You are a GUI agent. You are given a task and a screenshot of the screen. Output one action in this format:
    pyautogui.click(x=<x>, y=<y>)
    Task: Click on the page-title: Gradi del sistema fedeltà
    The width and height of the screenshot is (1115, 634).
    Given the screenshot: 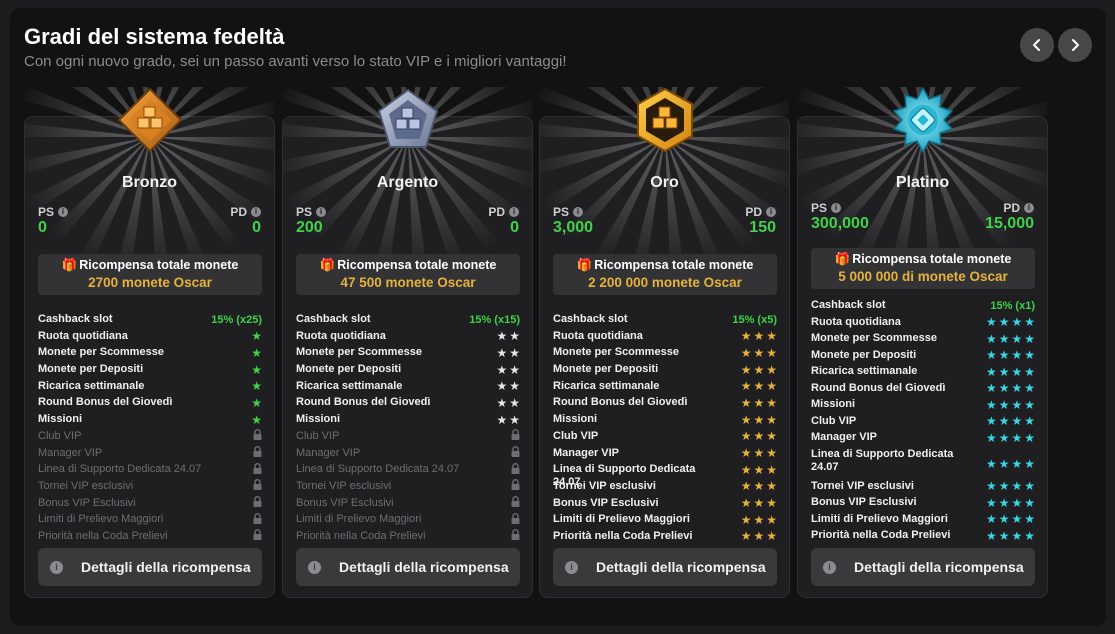 What is the action you would take?
    pyautogui.click(x=154, y=36)
    